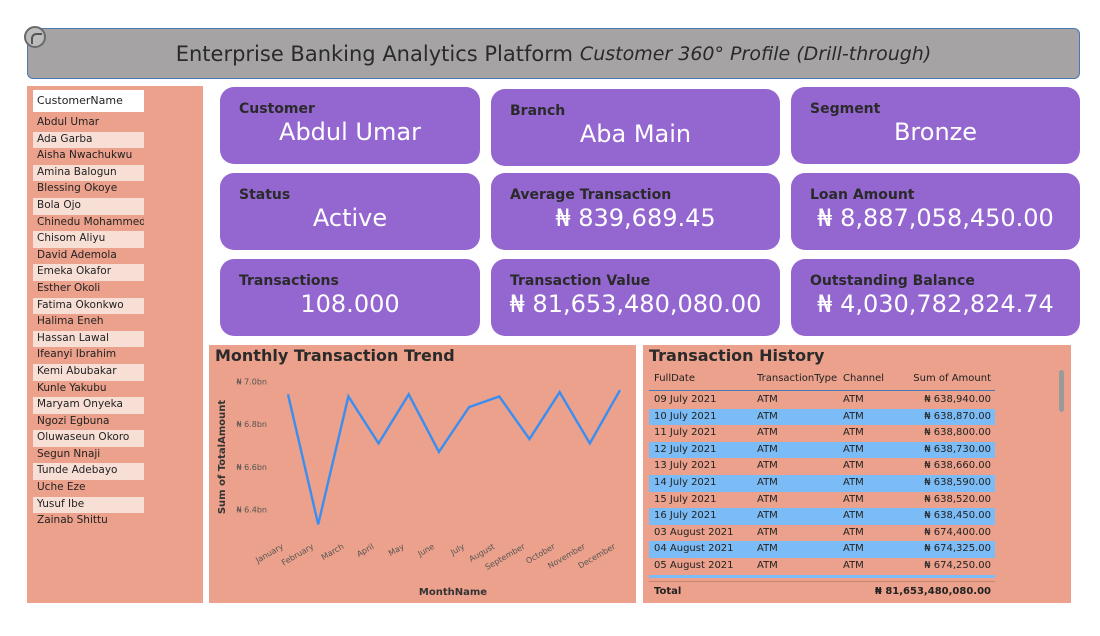 The width and height of the screenshot is (1100, 636). I want to click on table-cell: ₦ 674,325.00, so click(957, 549).